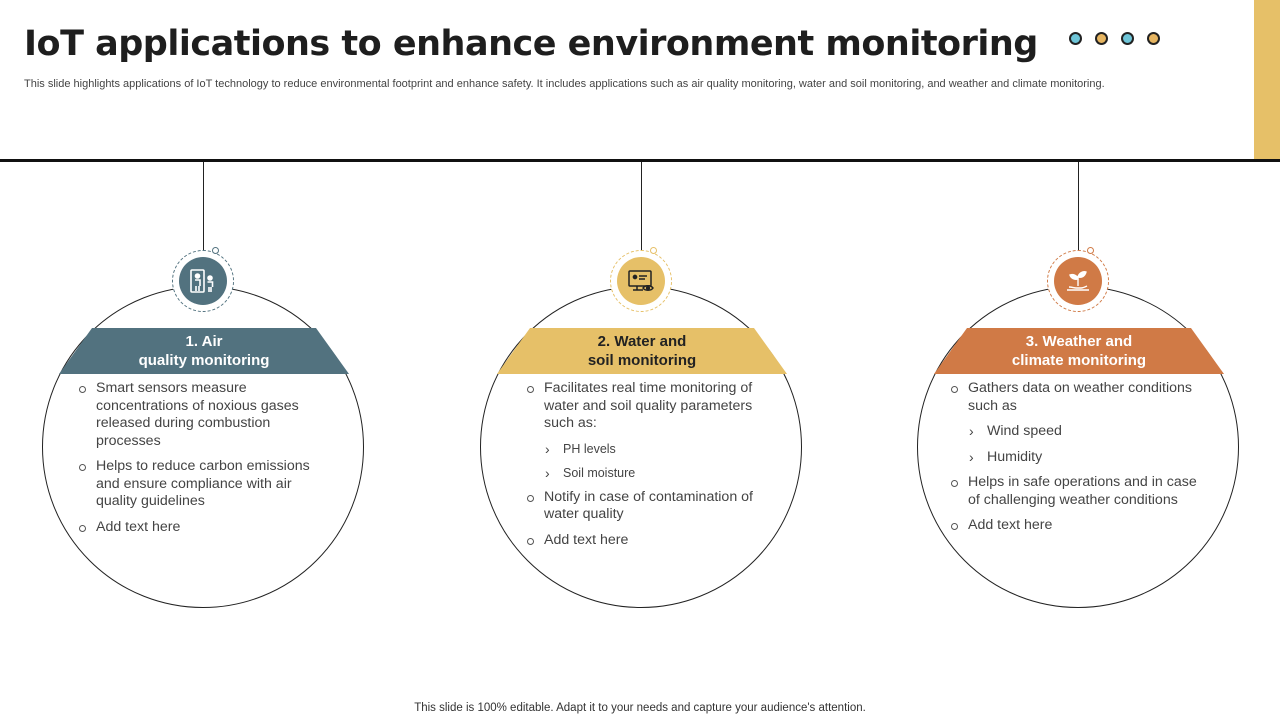  I want to click on decorative-dots, so click(1114, 38).